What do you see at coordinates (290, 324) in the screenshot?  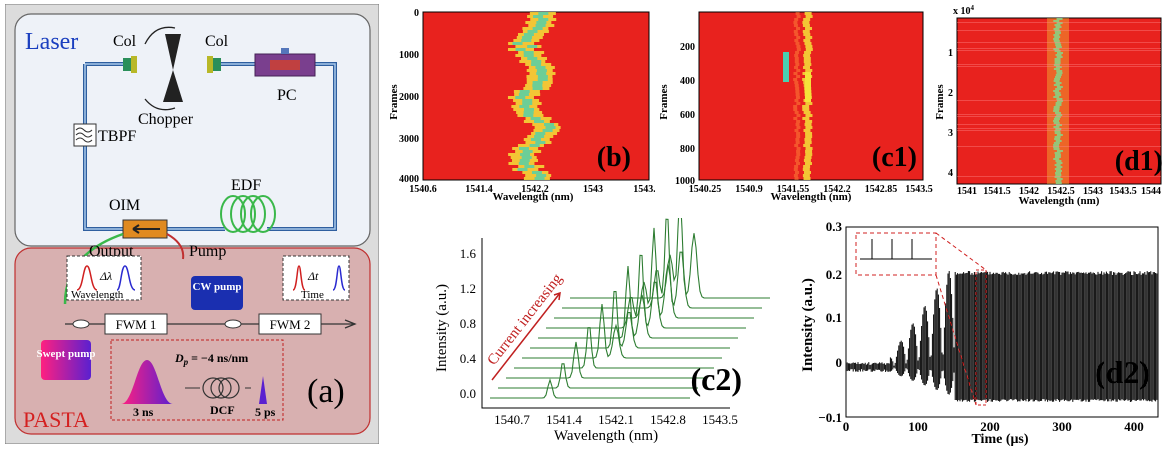 I see `fwm2-label: FWM 2` at bounding box center [290, 324].